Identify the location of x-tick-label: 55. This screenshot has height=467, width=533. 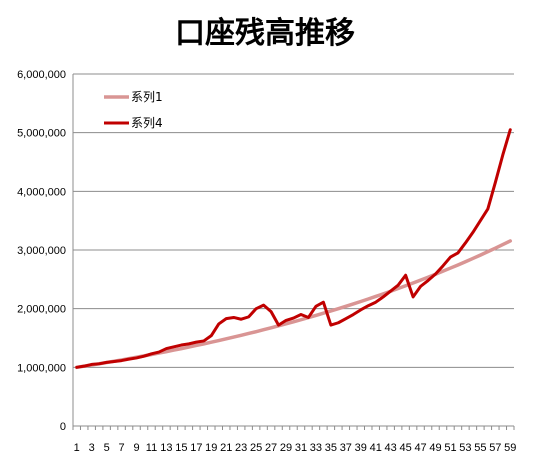
(480, 448).